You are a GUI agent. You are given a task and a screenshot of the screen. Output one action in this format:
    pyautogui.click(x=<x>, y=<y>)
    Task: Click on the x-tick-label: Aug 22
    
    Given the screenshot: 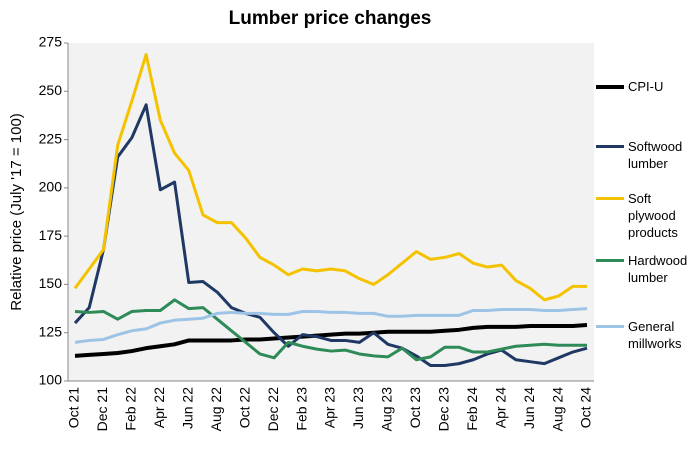 What is the action you would take?
    pyautogui.click(x=216, y=409)
    